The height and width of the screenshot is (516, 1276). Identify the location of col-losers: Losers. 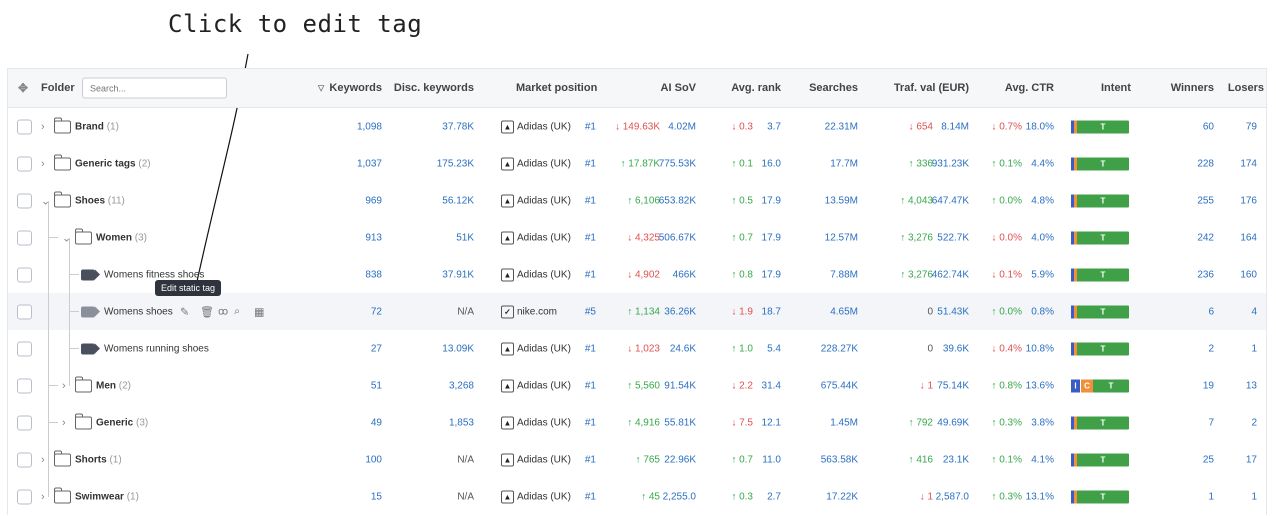
(1245, 88).